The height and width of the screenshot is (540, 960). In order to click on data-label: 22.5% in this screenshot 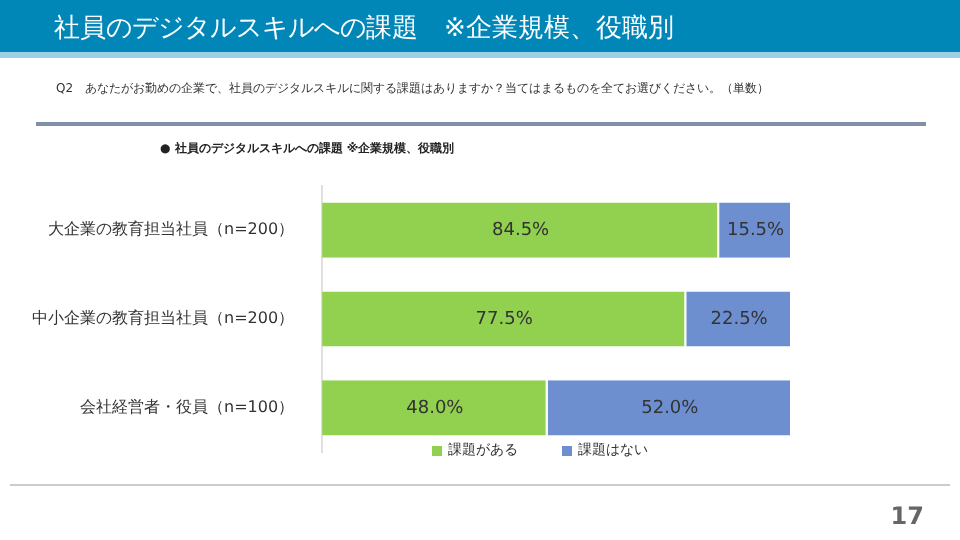, I will do `click(739, 319)`.